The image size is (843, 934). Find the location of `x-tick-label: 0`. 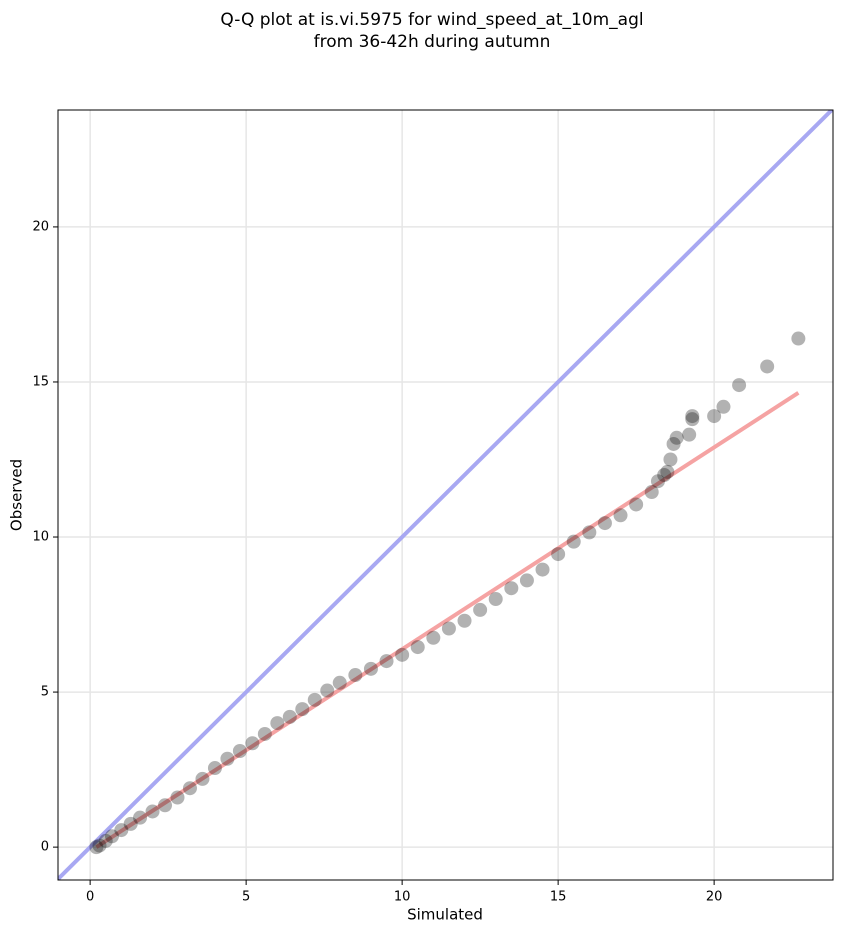

x-tick-label: 0 is located at coordinates (90, 897).